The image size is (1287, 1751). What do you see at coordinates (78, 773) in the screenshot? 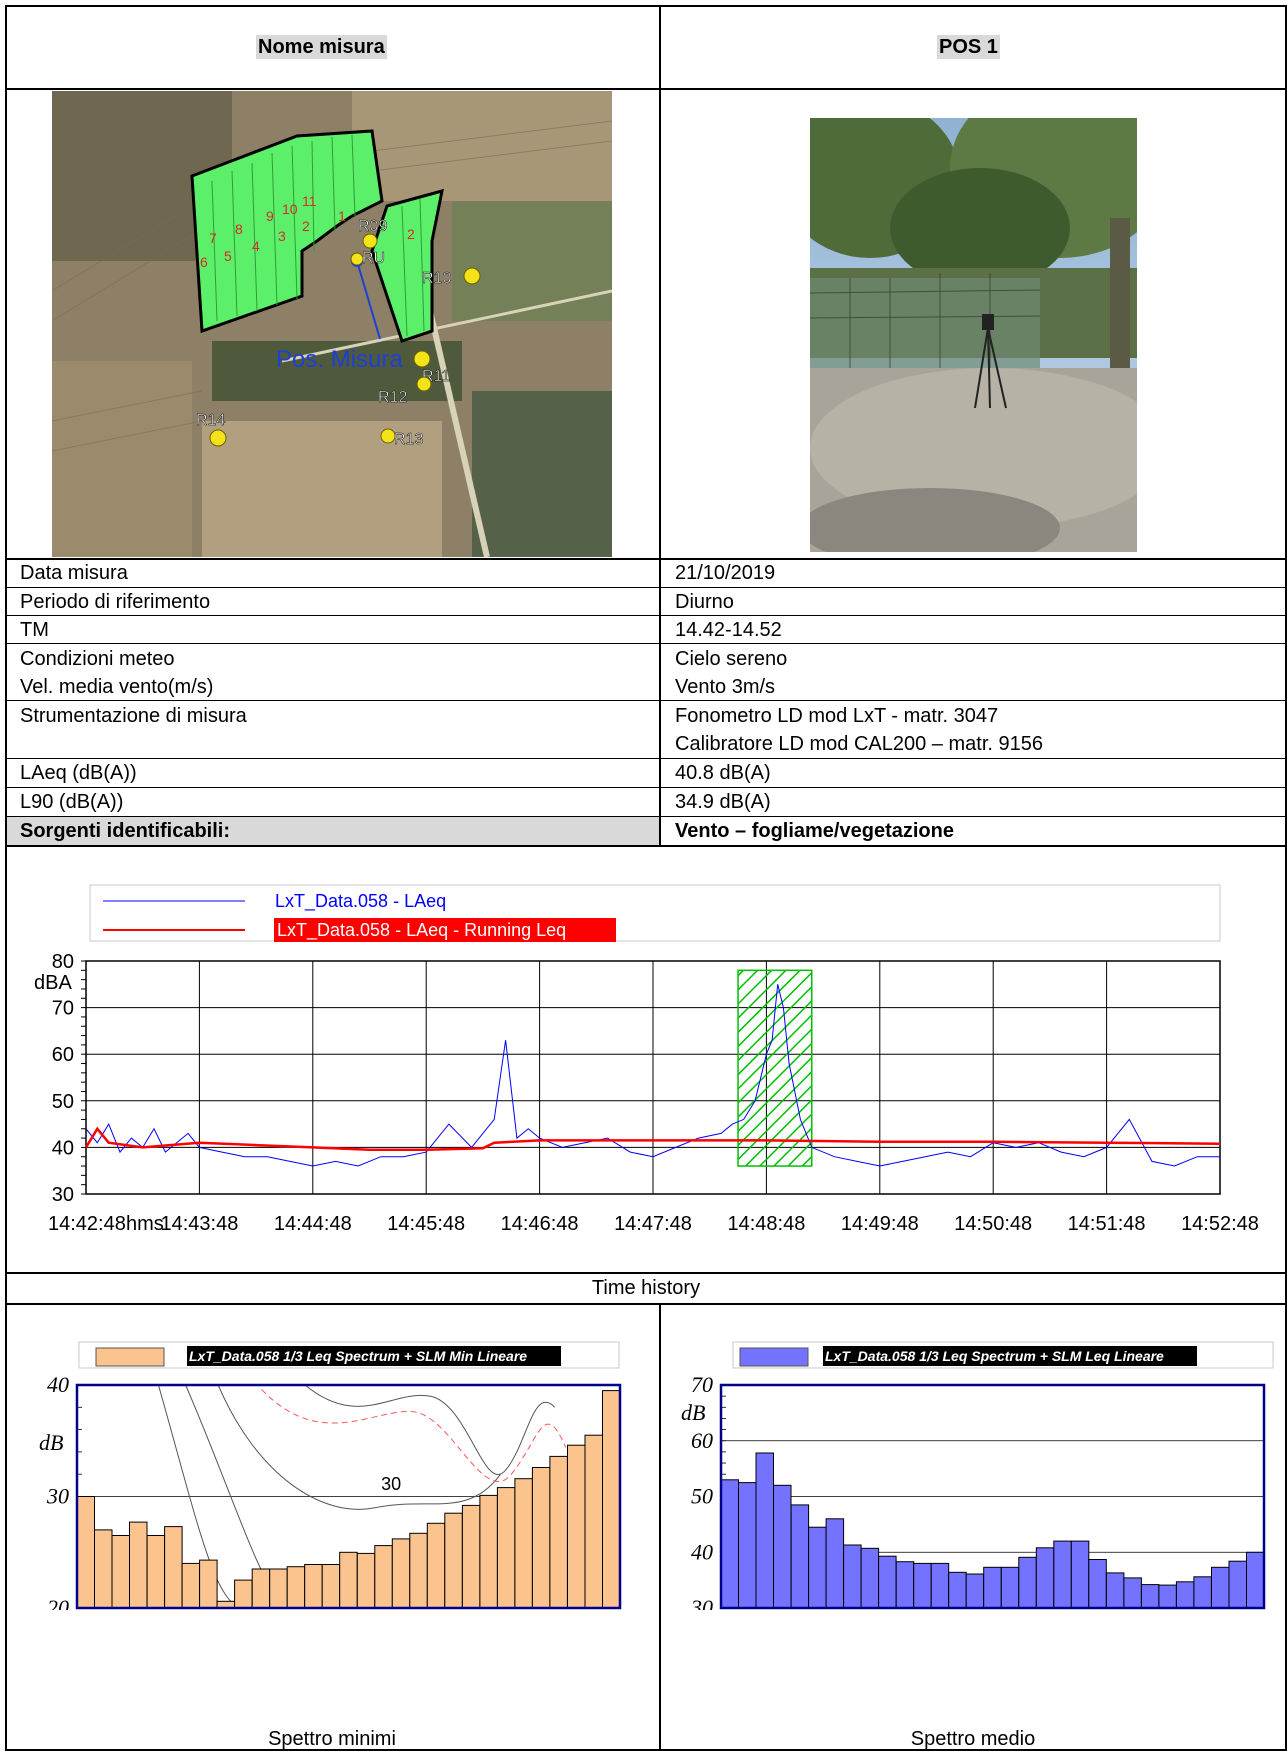
I see `row-label: LAeq (dB(A))` at bounding box center [78, 773].